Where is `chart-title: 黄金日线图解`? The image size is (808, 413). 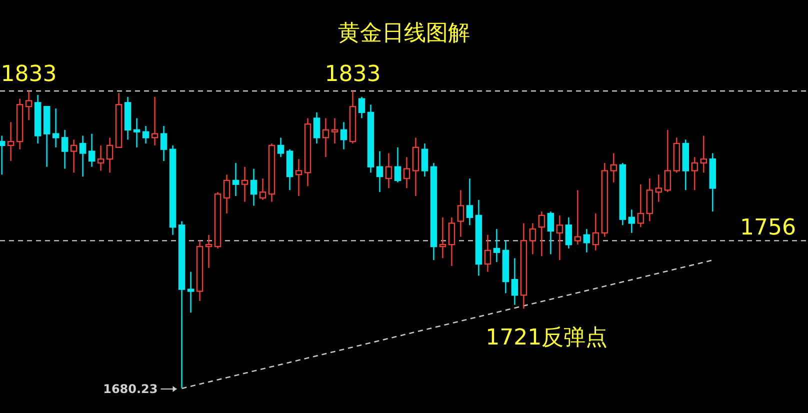
chart-title: 黄金日线图解 is located at coordinates (404, 33).